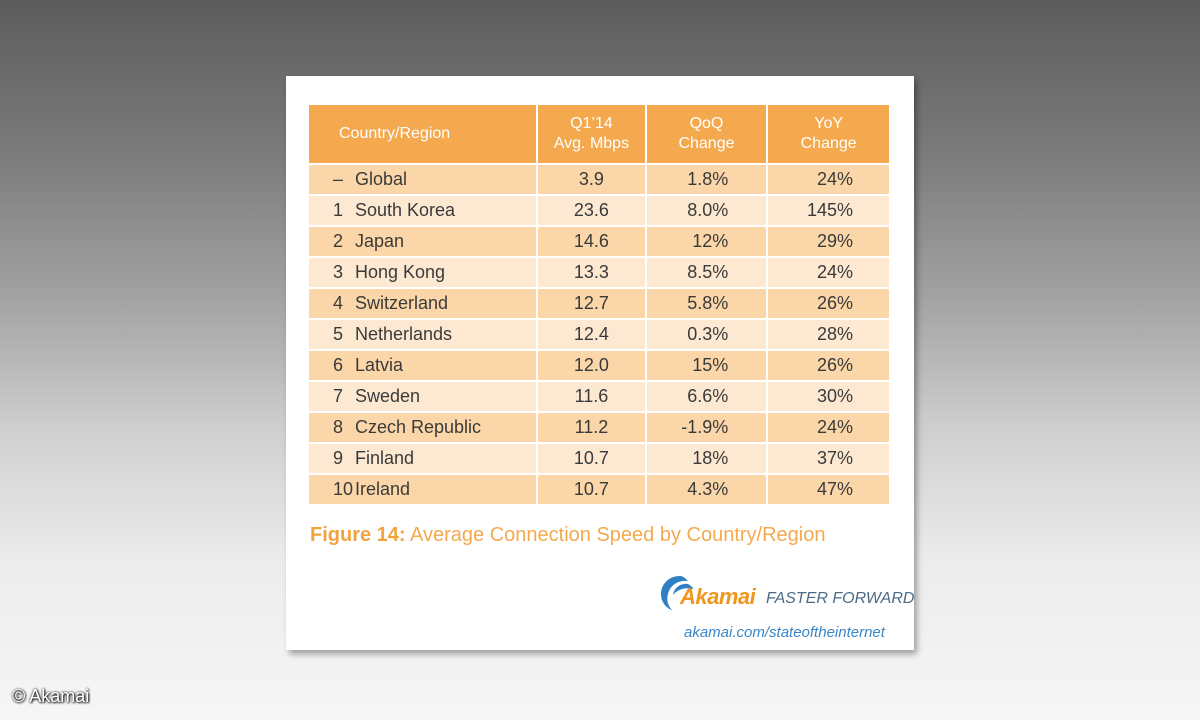 This screenshot has width=1200, height=720. What do you see at coordinates (446, 488) in the screenshot?
I see `cell-country: Ireland` at bounding box center [446, 488].